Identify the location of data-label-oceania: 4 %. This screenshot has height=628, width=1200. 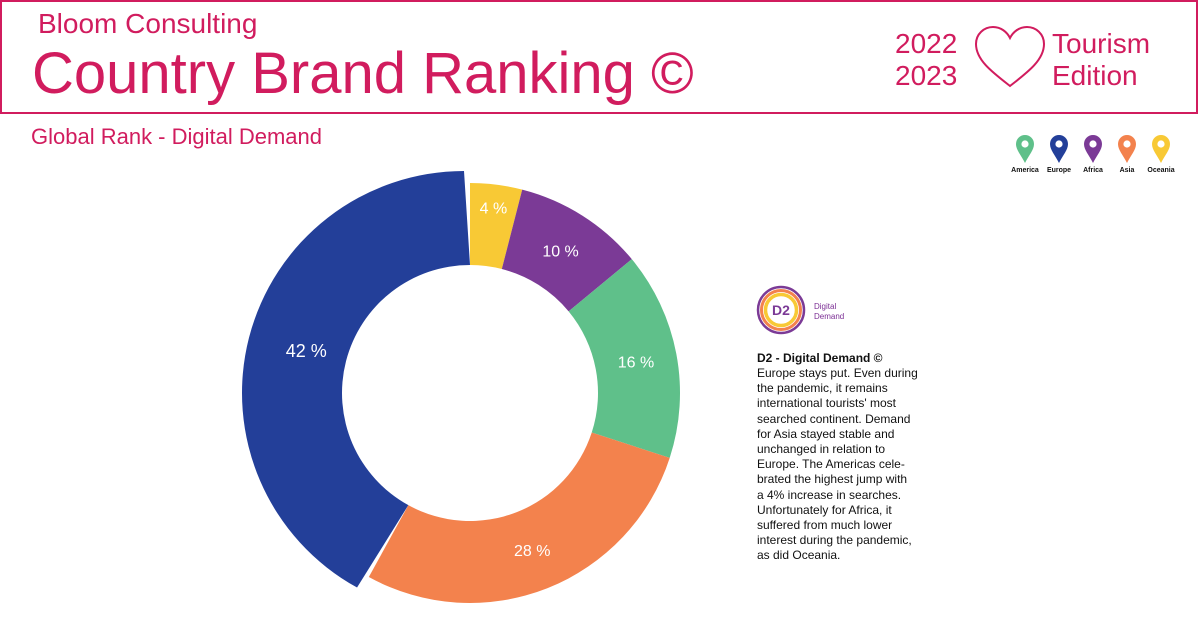
(494, 208).